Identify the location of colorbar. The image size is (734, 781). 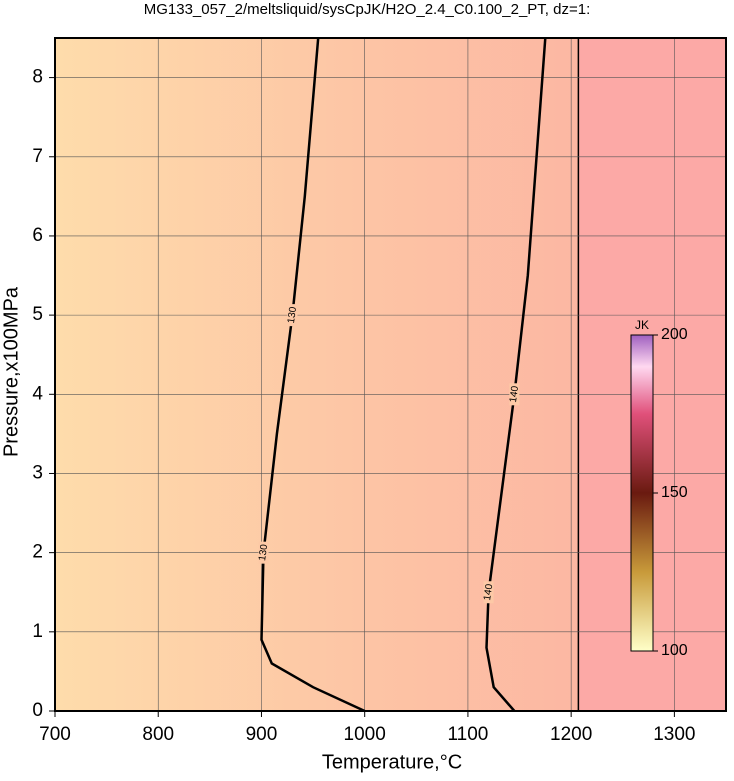
(642, 493).